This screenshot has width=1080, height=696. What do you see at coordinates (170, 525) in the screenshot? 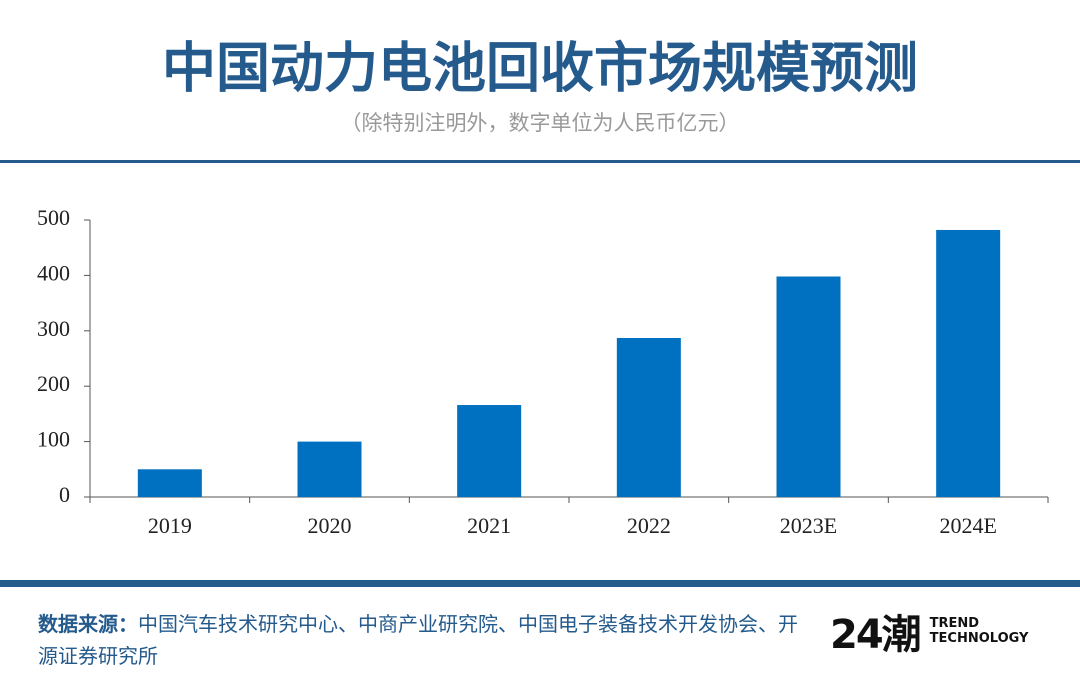
I see `x-tick-label: 2019` at bounding box center [170, 525].